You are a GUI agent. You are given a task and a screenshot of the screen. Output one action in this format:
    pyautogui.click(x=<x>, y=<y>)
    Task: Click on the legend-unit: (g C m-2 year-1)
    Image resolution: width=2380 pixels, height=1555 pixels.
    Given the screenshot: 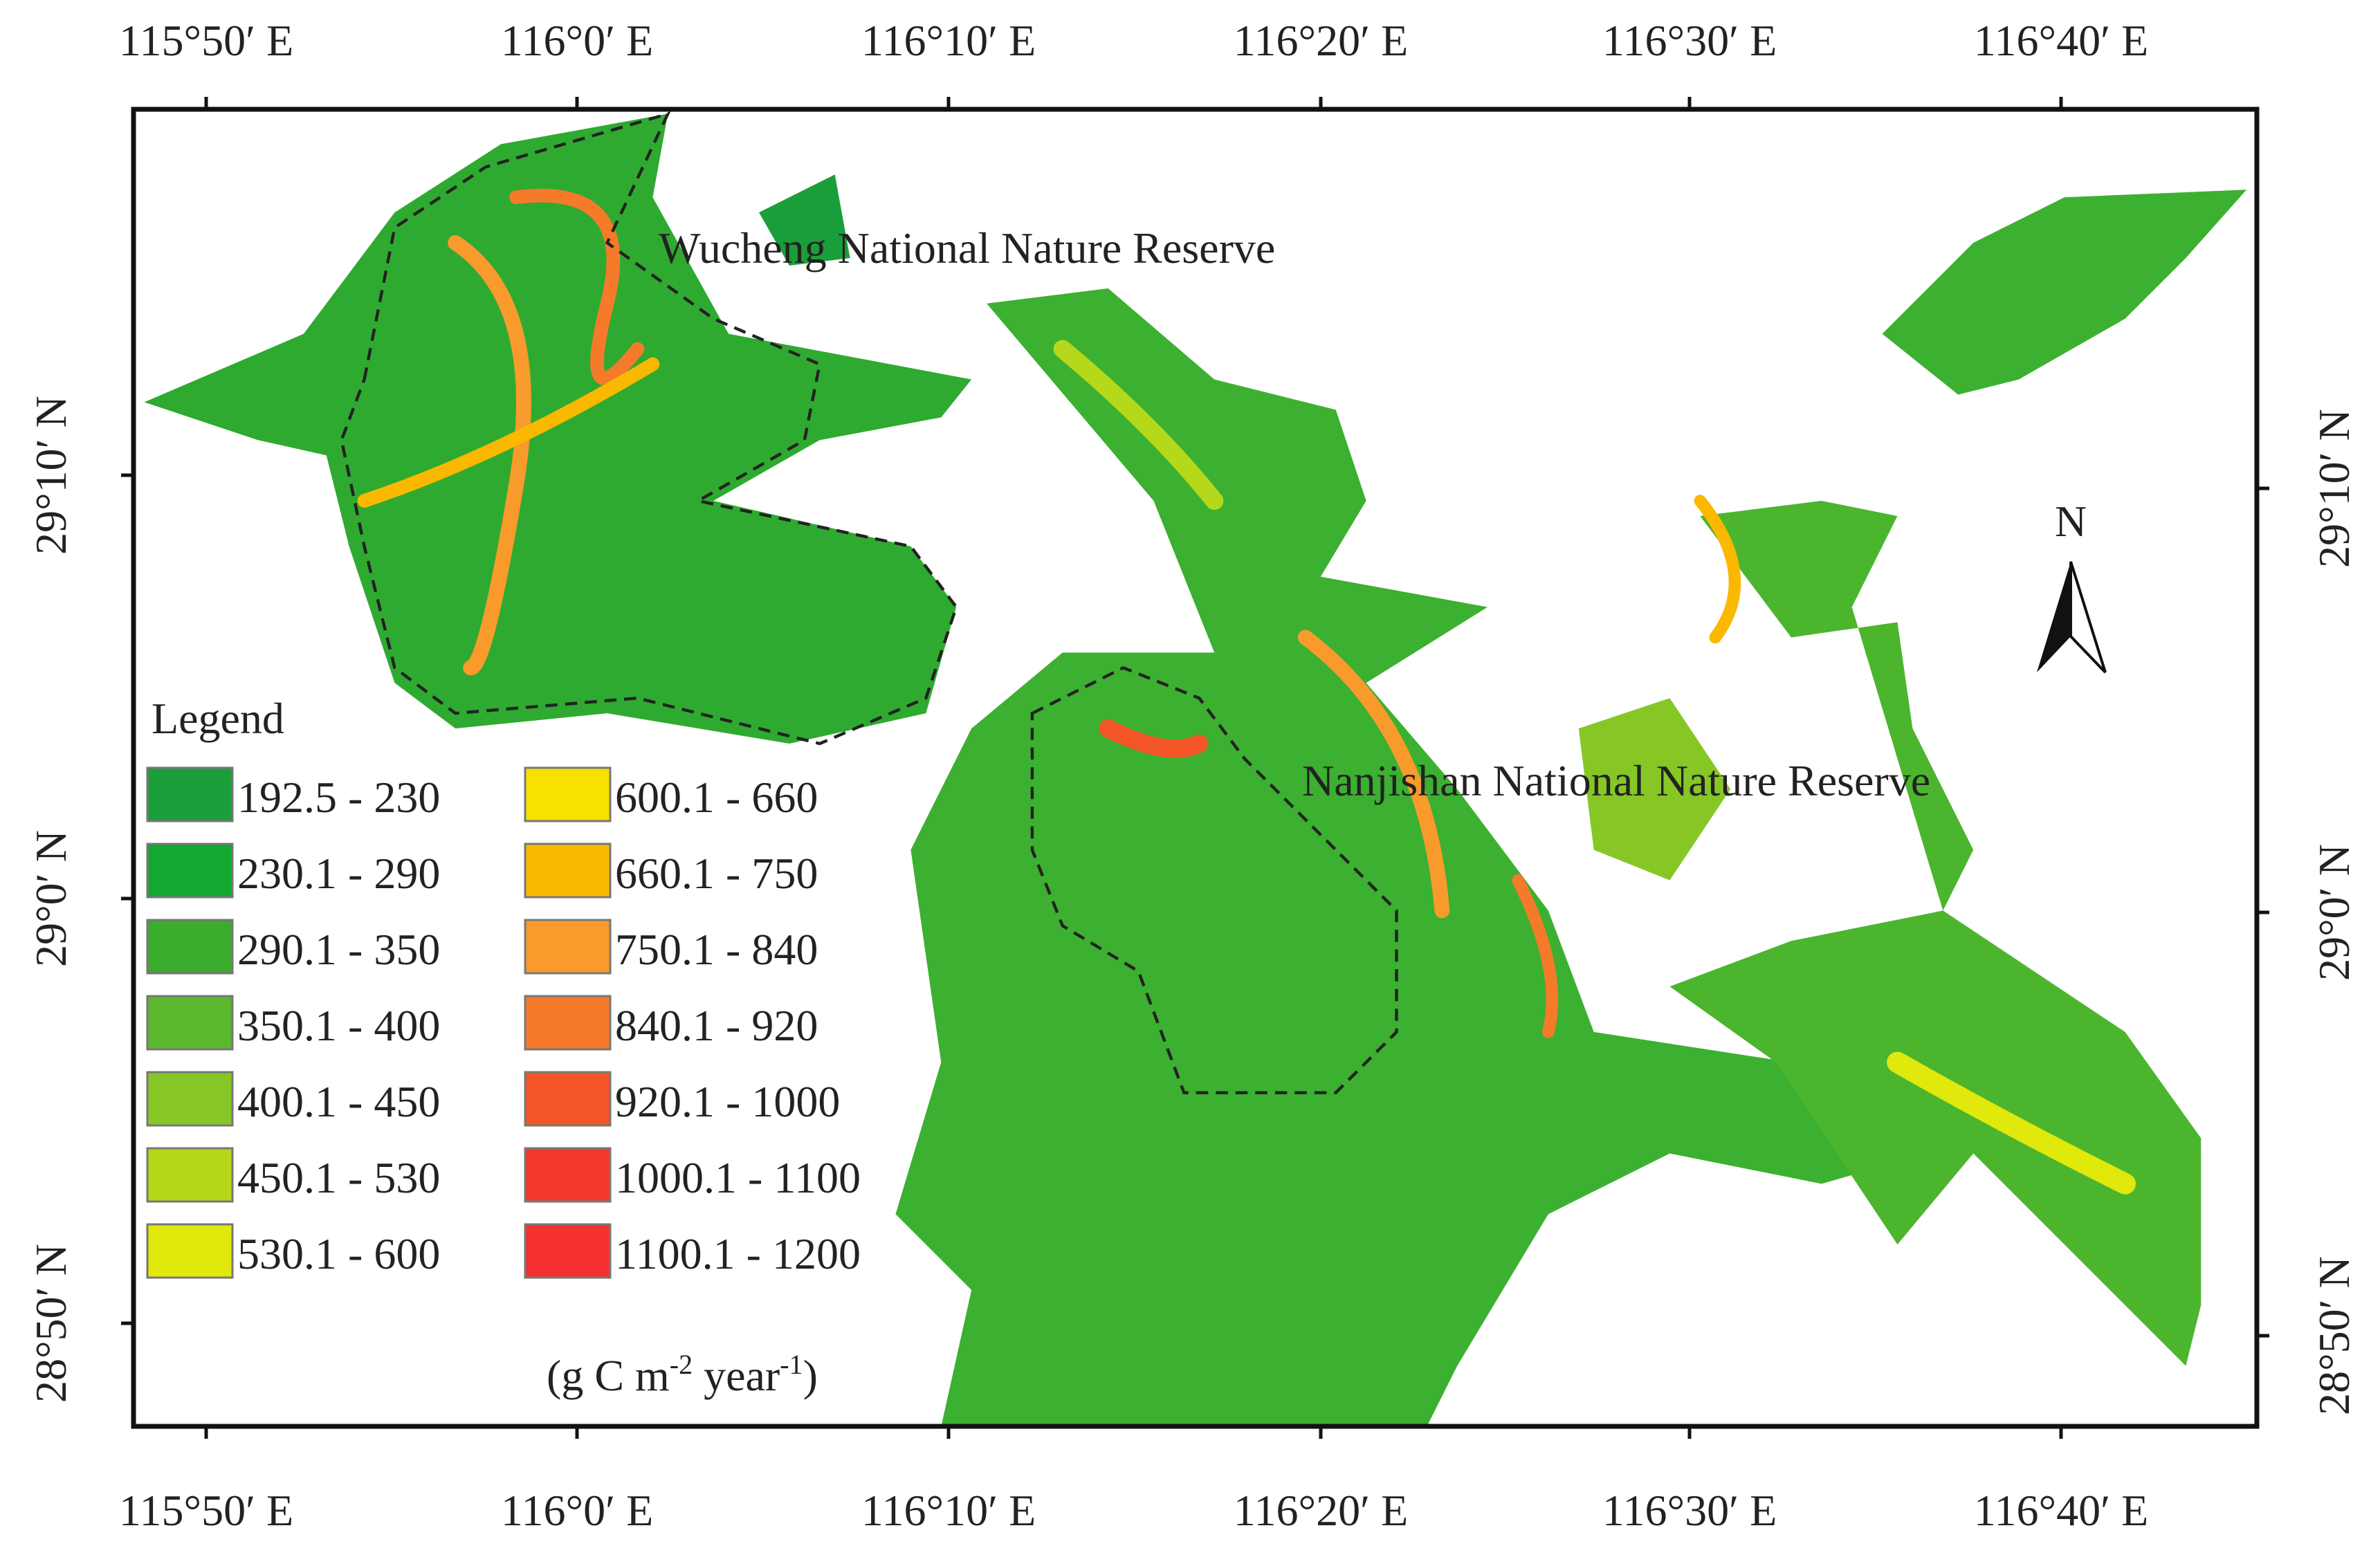 What is the action you would take?
    pyautogui.click(x=682, y=1374)
    